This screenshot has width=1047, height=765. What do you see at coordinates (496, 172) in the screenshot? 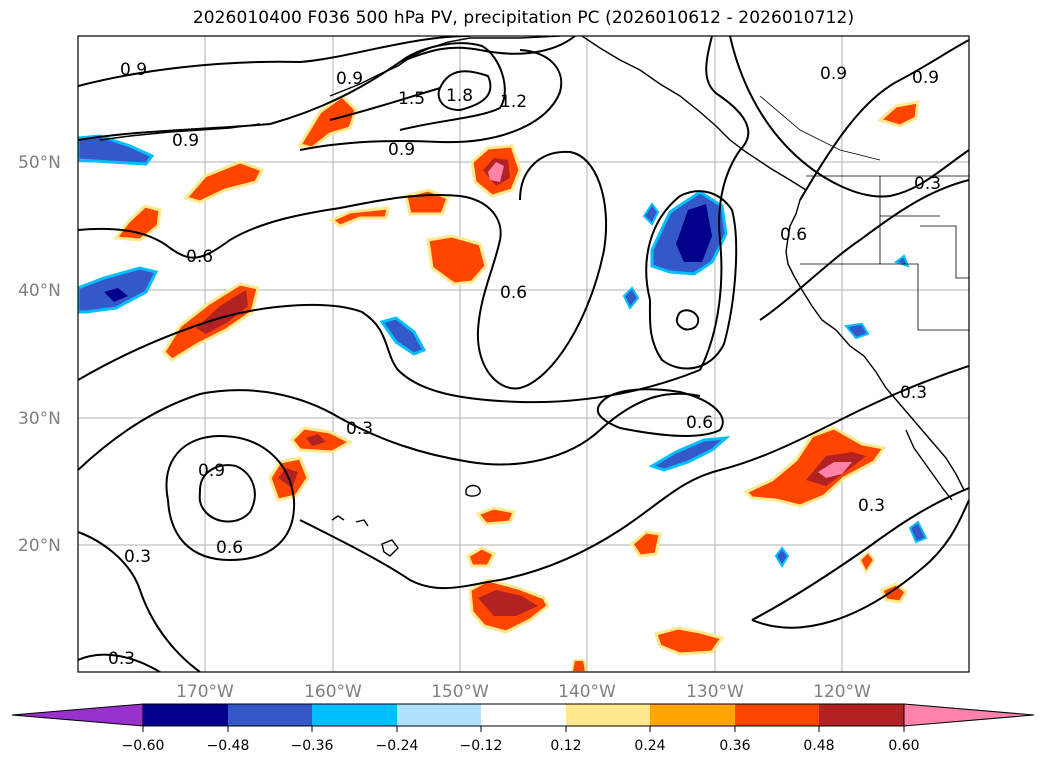
I see `precip-area-mid-pacific-peak` at bounding box center [496, 172].